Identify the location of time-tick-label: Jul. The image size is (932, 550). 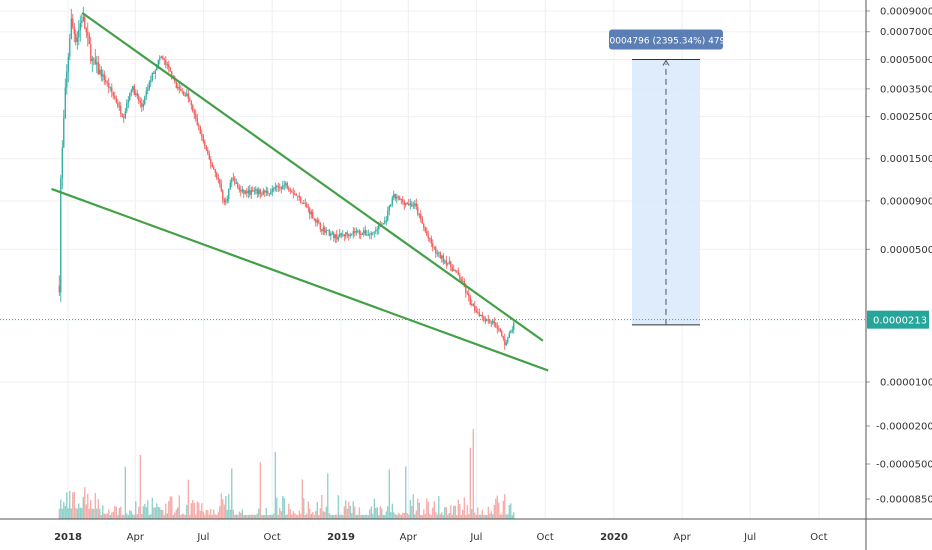
(475, 537).